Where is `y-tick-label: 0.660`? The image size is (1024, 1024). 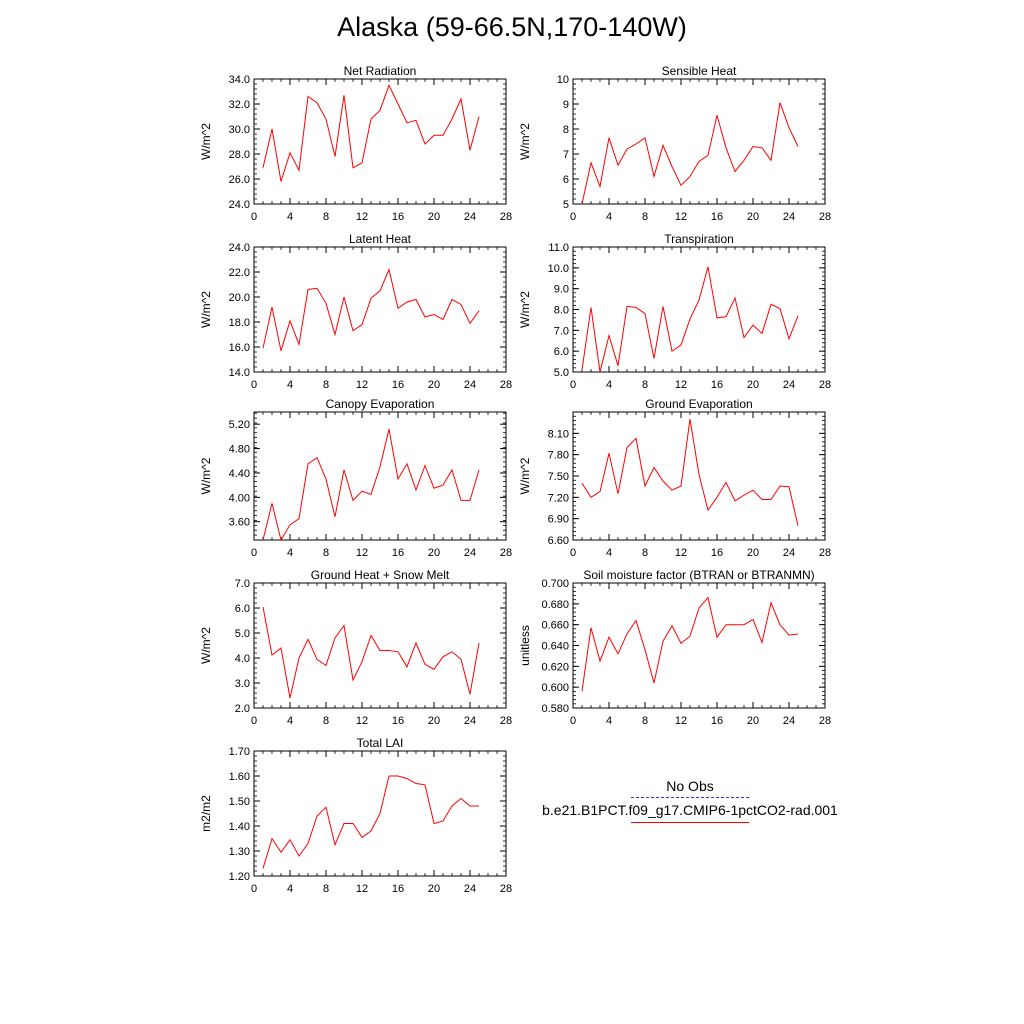 y-tick-label: 0.660 is located at coordinates (555, 626).